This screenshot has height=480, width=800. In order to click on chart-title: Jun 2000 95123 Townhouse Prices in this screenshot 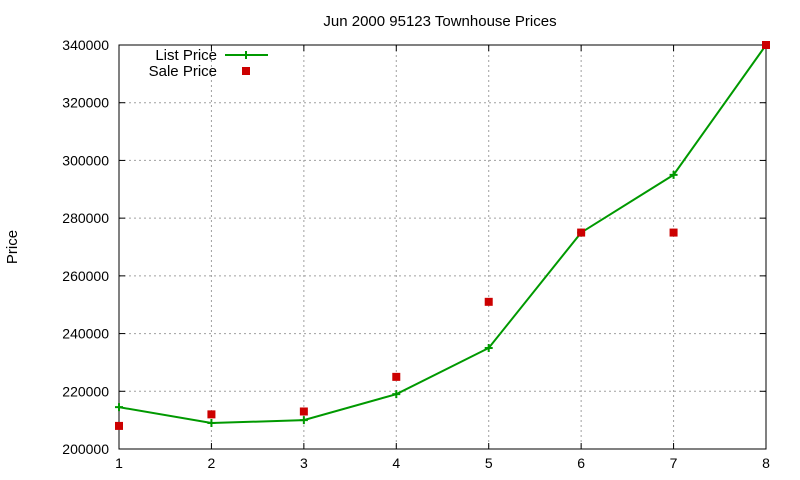, I will do `click(439, 21)`.